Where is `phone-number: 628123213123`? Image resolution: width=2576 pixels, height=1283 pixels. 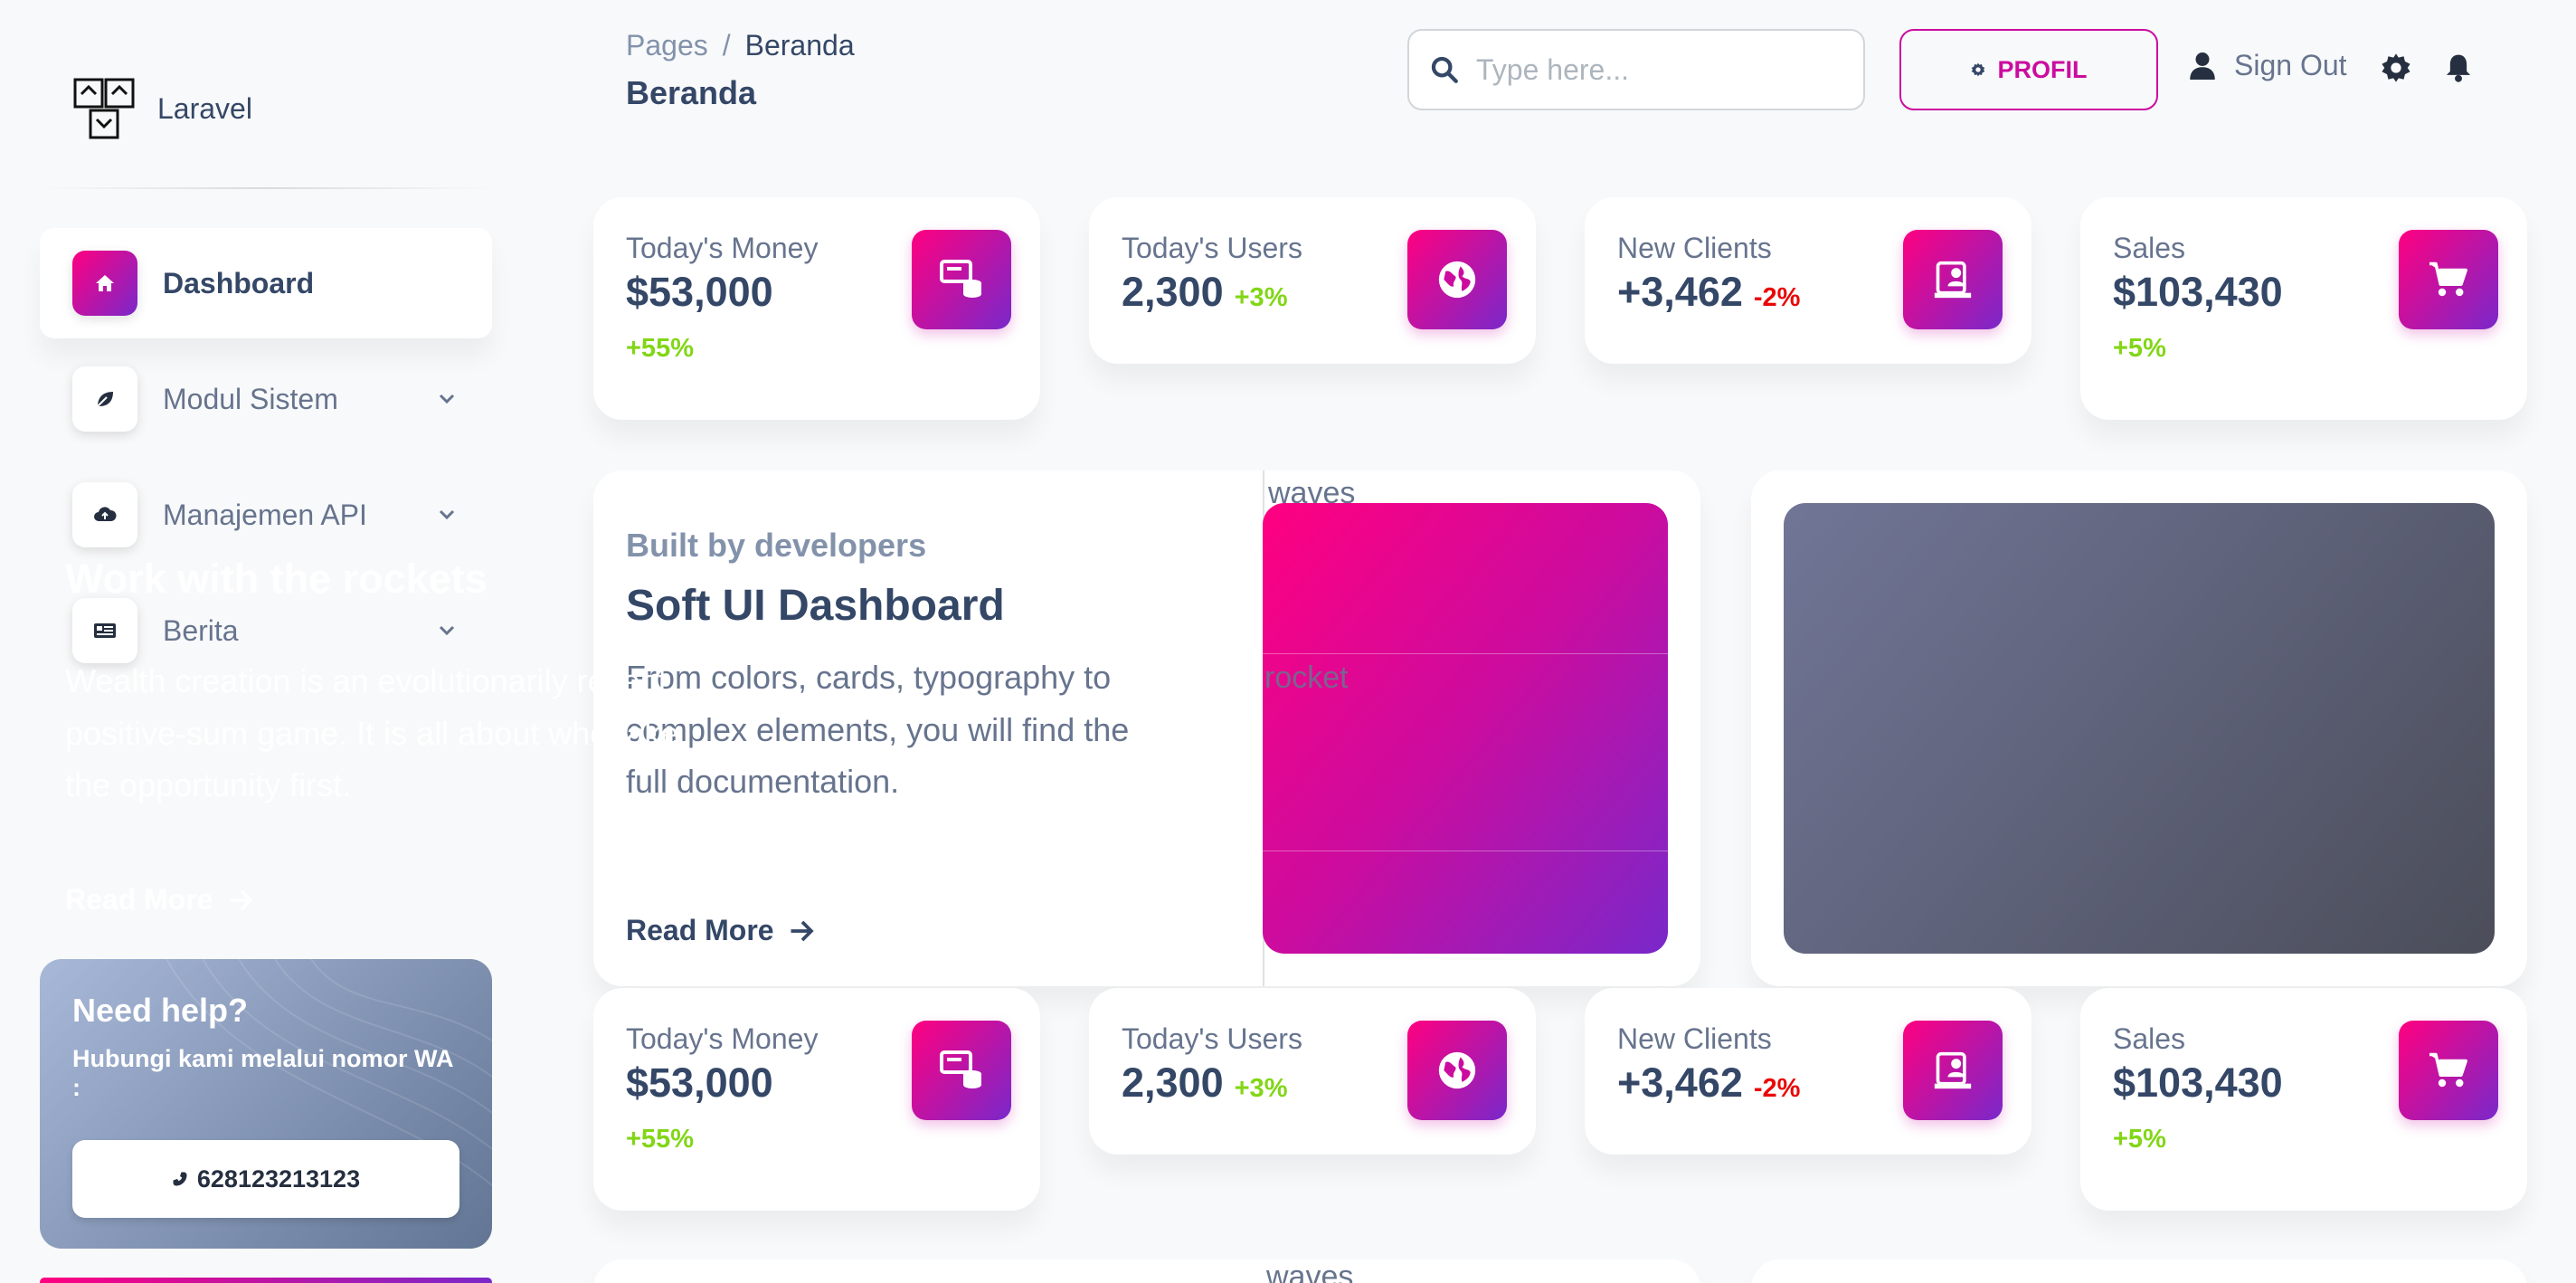
phone-number: 628123213123 is located at coordinates (279, 1178).